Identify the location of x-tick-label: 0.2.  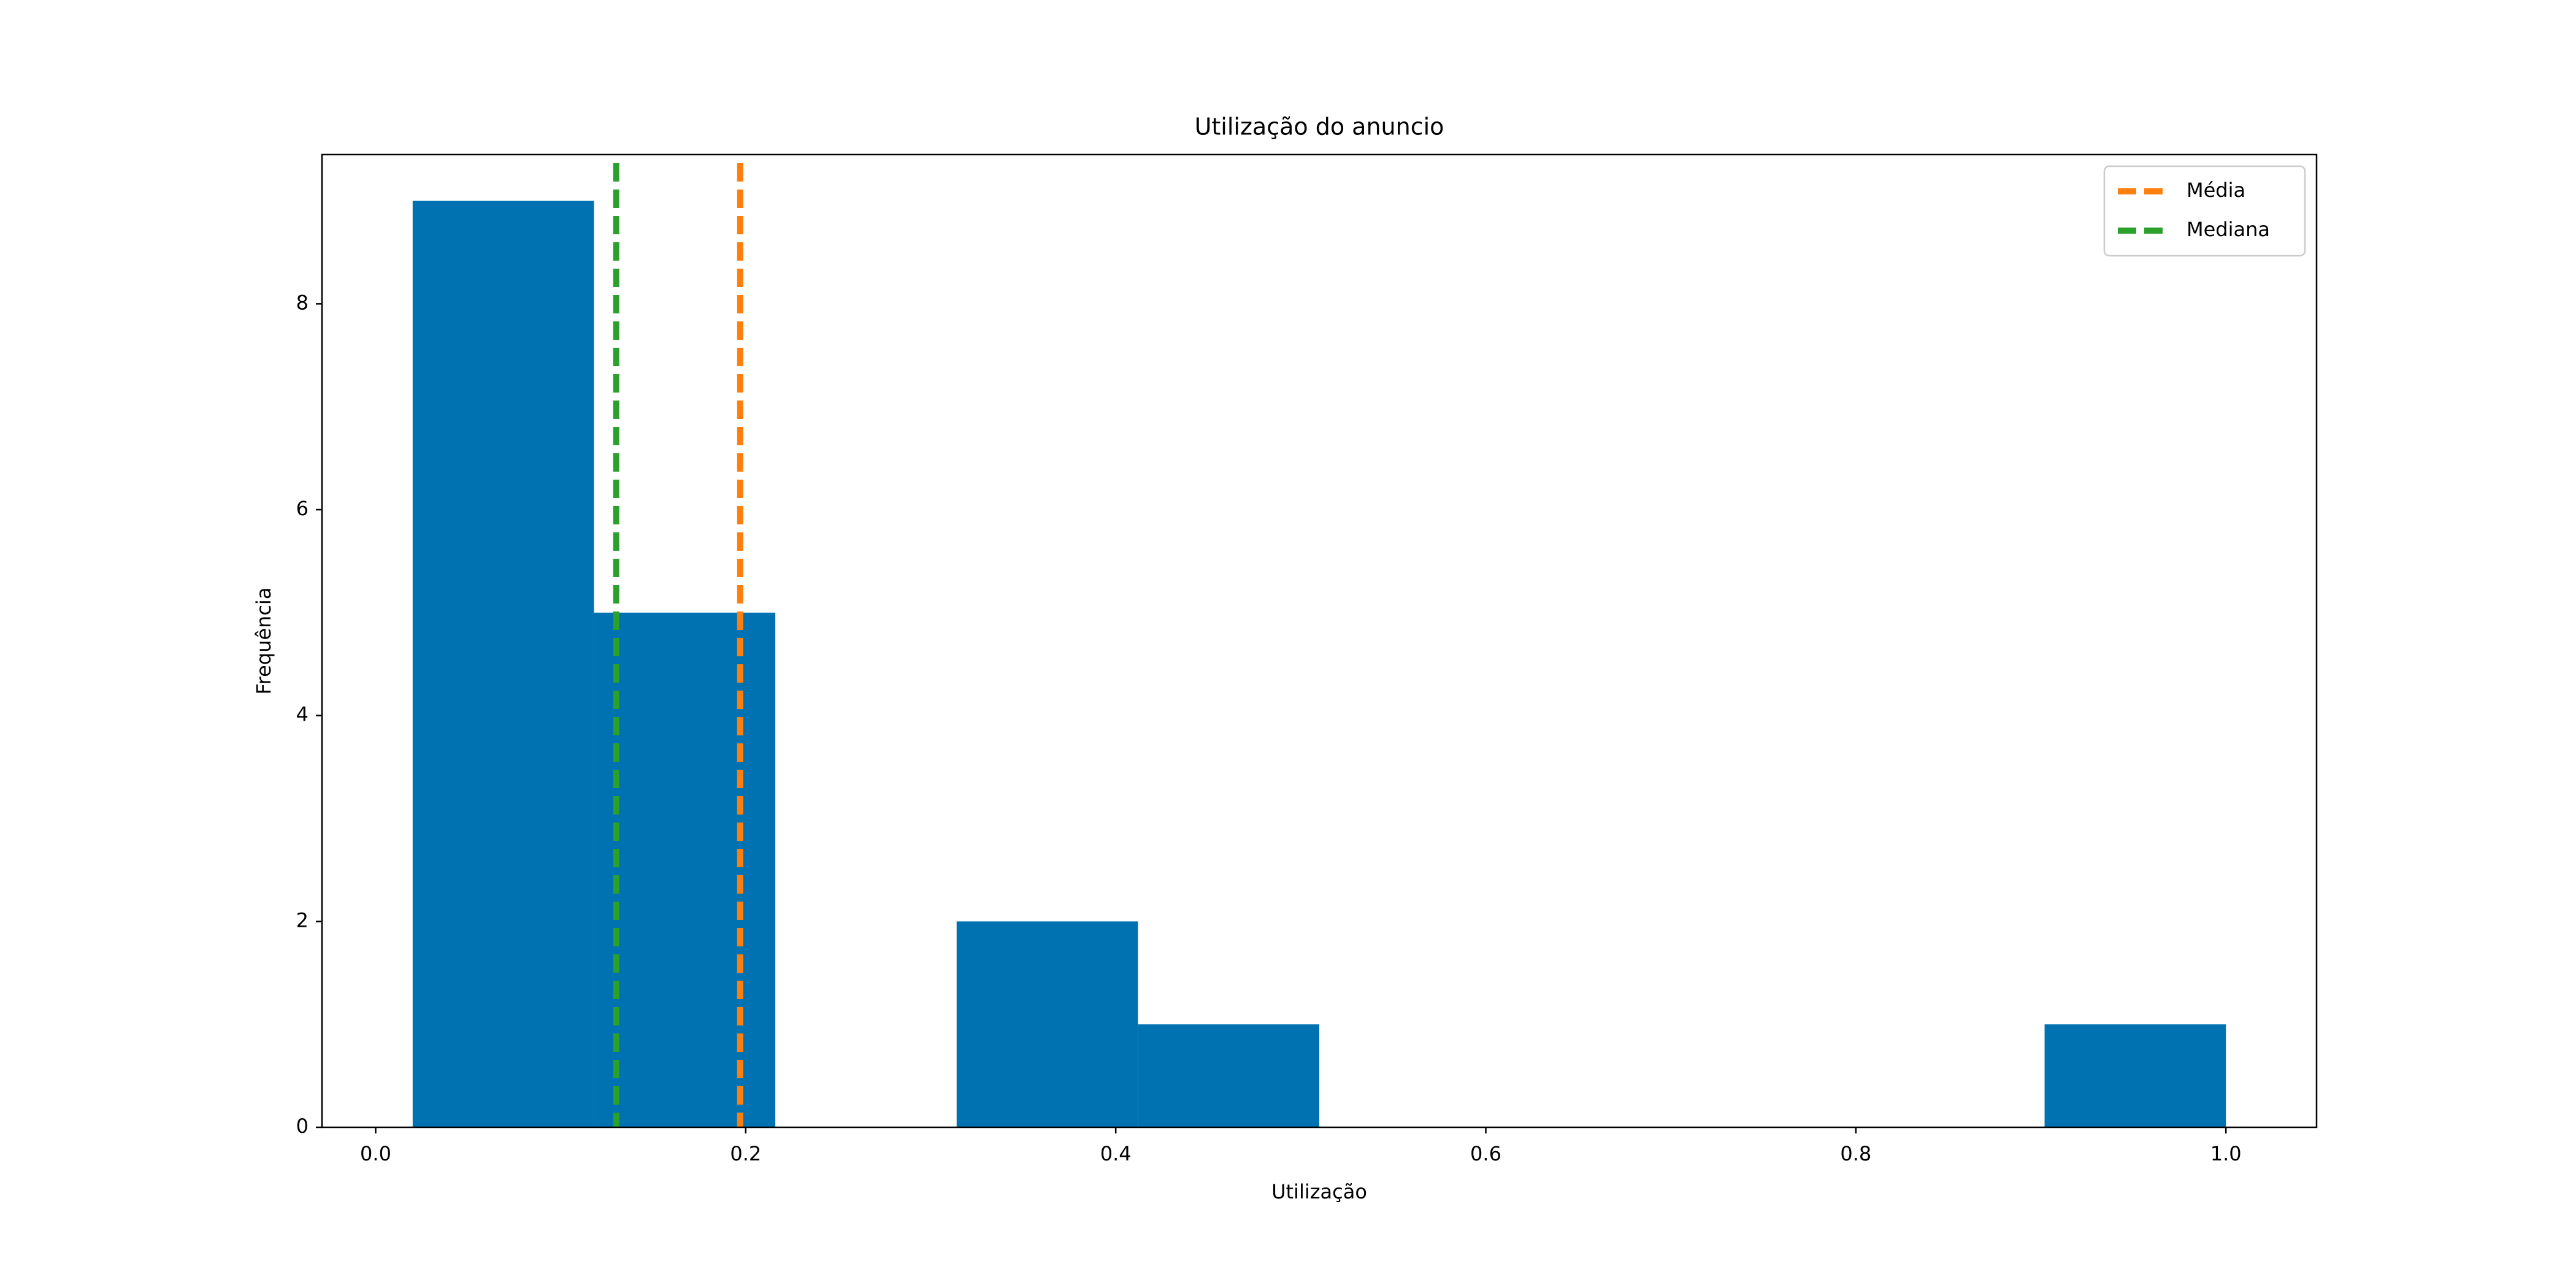
(745, 1153).